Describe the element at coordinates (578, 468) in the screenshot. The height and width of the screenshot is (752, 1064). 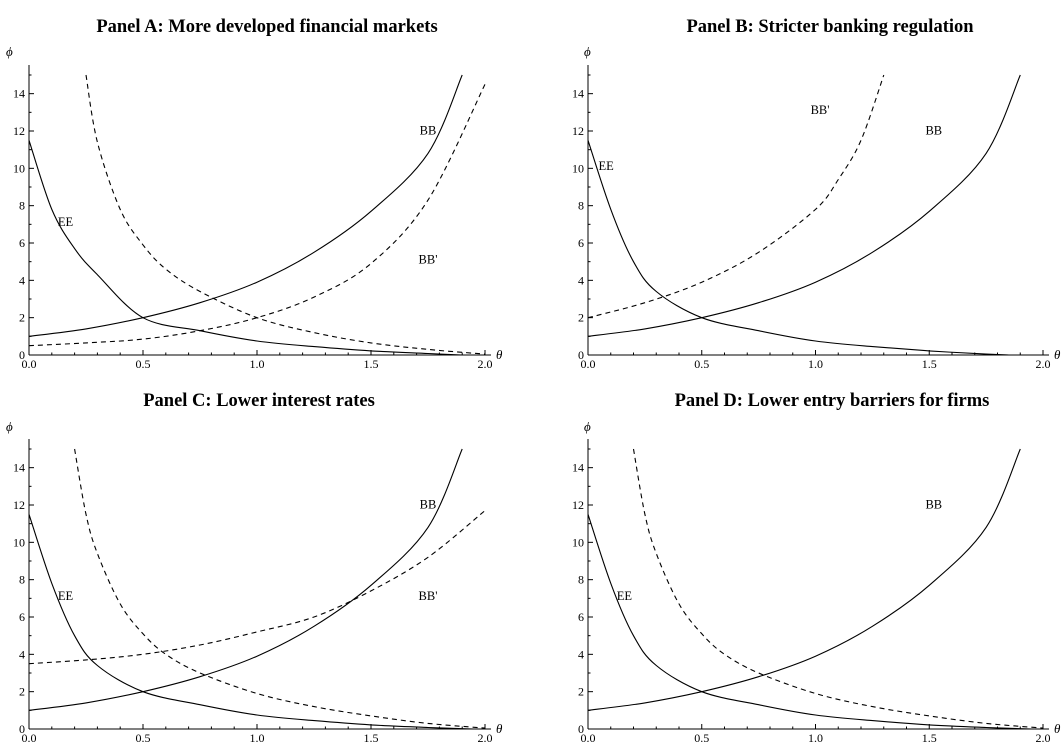
I see `panel-d-y-tick-label: 14` at that location.